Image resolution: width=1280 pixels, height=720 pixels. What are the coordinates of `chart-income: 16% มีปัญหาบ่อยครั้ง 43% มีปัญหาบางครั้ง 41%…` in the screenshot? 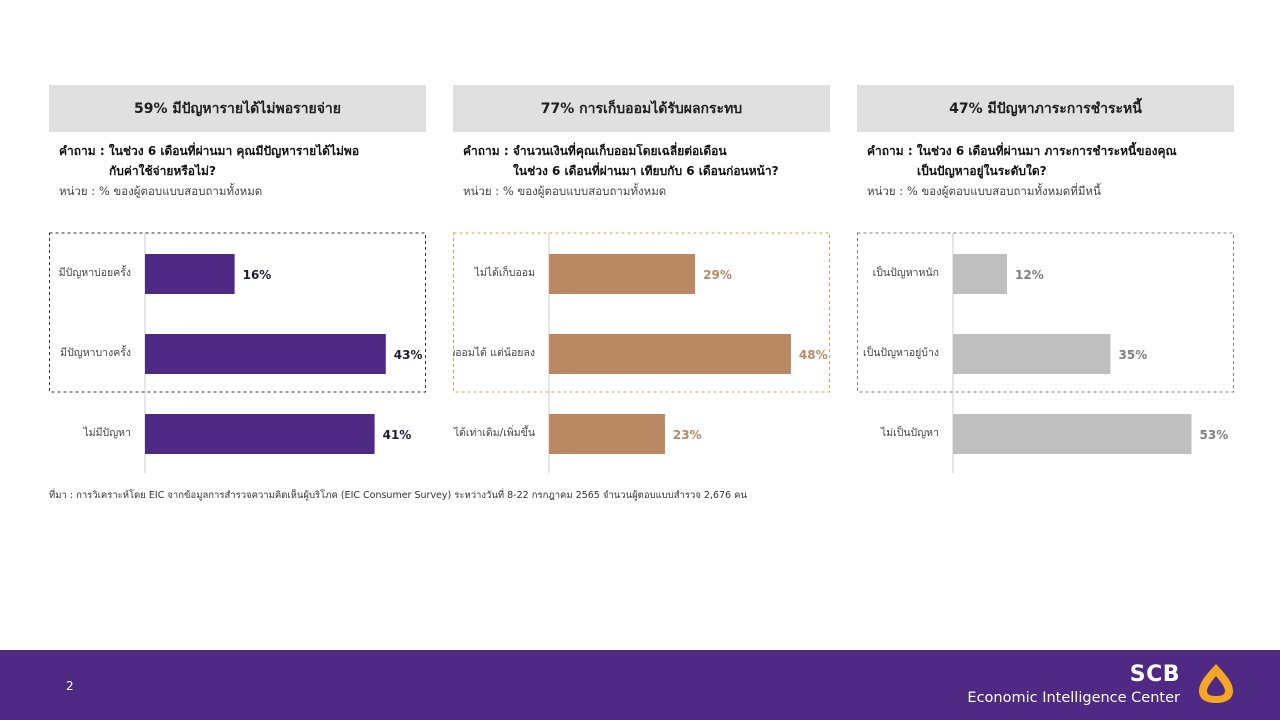 It's located at (237, 352).